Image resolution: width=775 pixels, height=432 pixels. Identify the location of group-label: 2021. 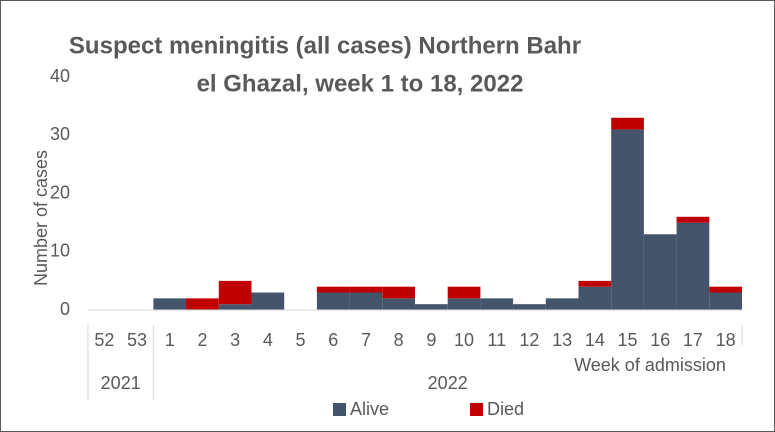
(121, 383).